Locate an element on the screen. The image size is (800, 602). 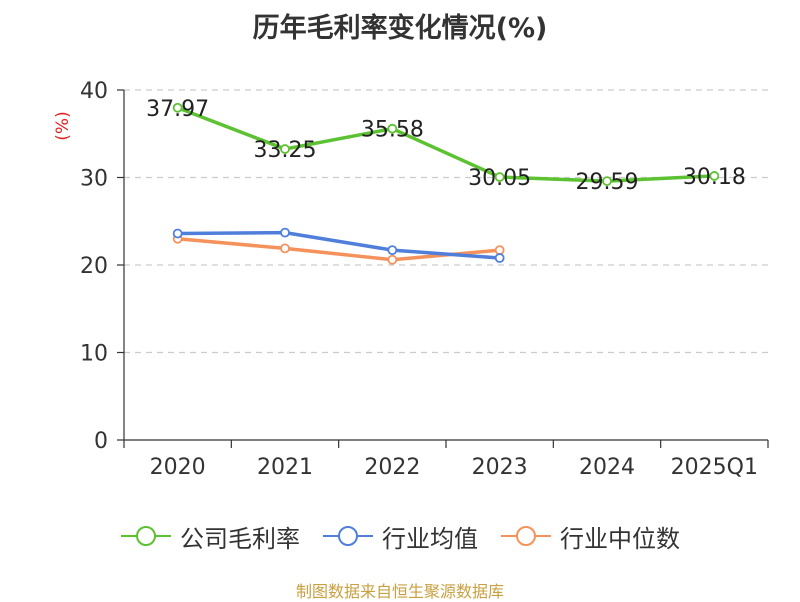
x-tick-label: 2025Q1 is located at coordinates (714, 467).